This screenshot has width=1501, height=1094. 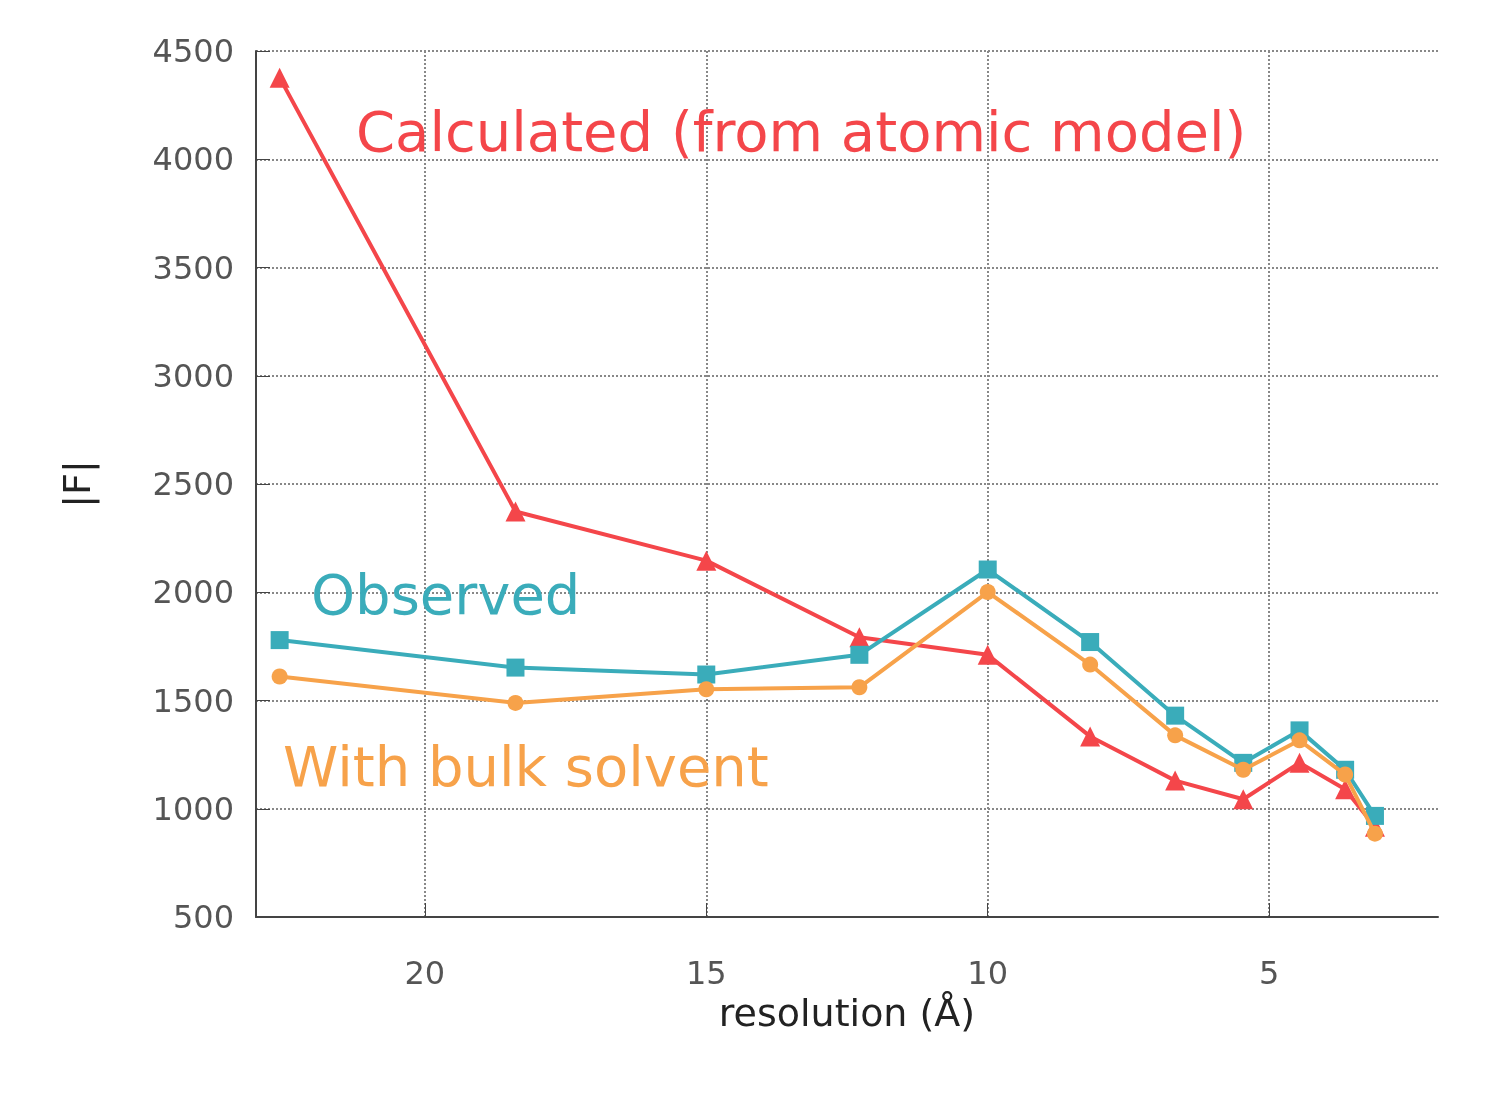 What do you see at coordinates (193, 484) in the screenshot?
I see `y-tick-label: 2500` at bounding box center [193, 484].